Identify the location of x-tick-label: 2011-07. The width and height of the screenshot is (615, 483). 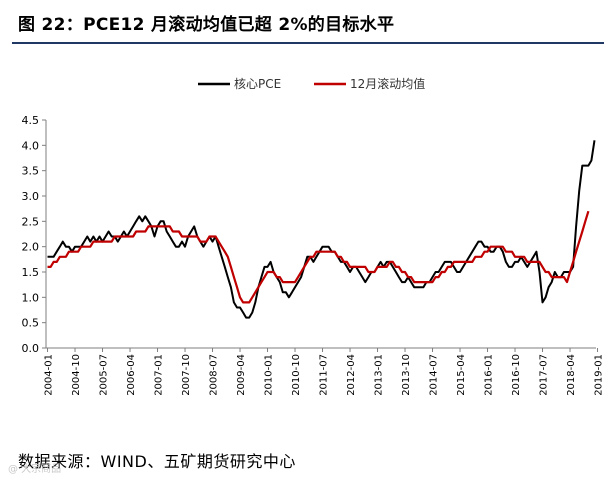
(324, 375).